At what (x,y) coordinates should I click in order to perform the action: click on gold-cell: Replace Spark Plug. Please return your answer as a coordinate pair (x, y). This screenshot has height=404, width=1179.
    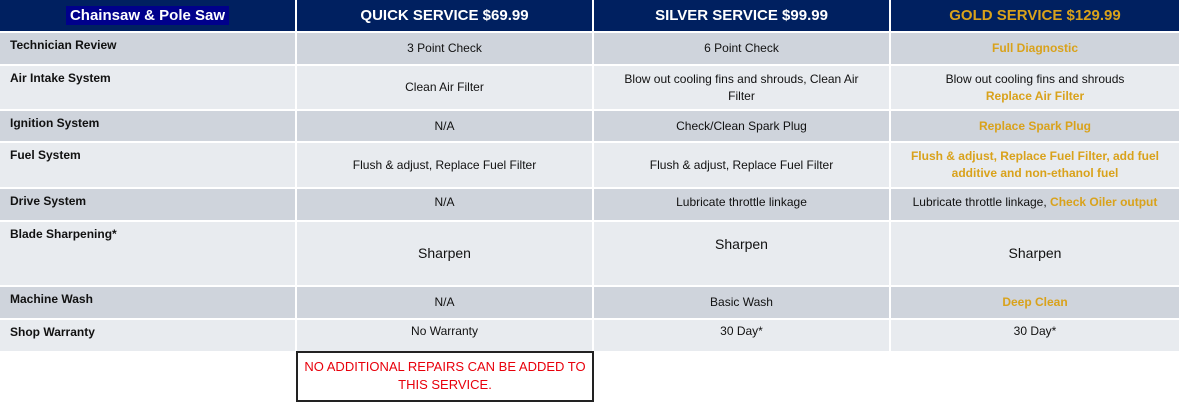
    Looking at the image, I should click on (1035, 126).